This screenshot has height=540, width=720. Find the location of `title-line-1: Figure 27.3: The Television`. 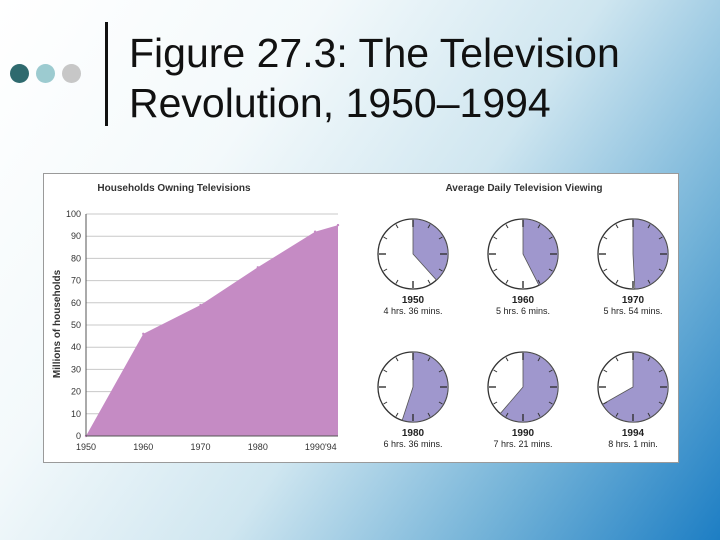

title-line-1: Figure 27.3: The Television is located at coordinates (374, 53).